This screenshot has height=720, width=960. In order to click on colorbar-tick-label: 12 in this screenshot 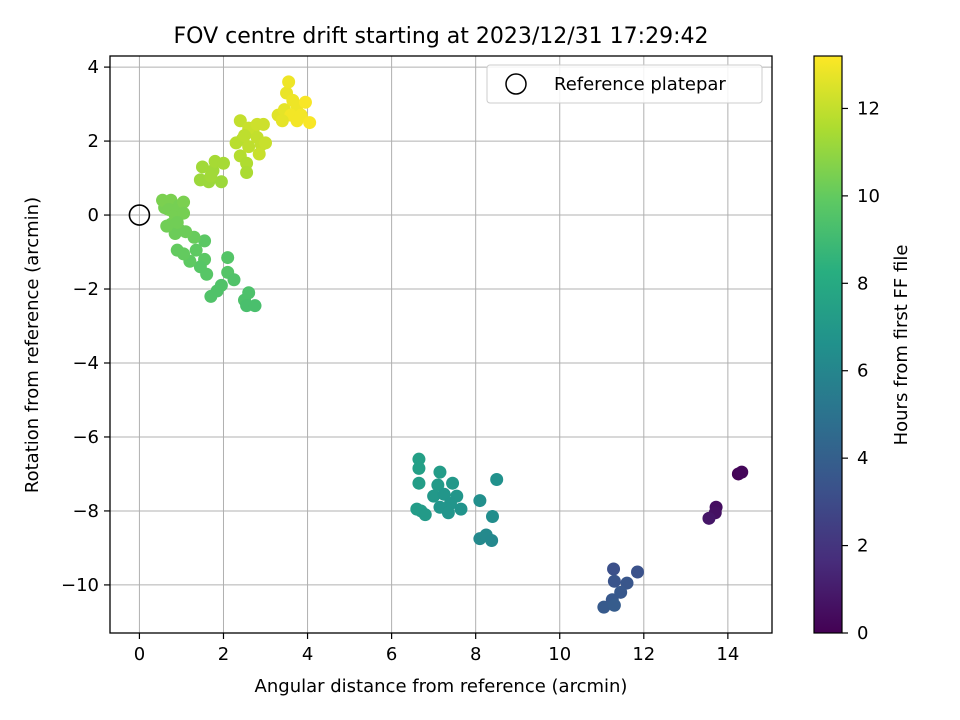, I will do `click(868, 108)`.